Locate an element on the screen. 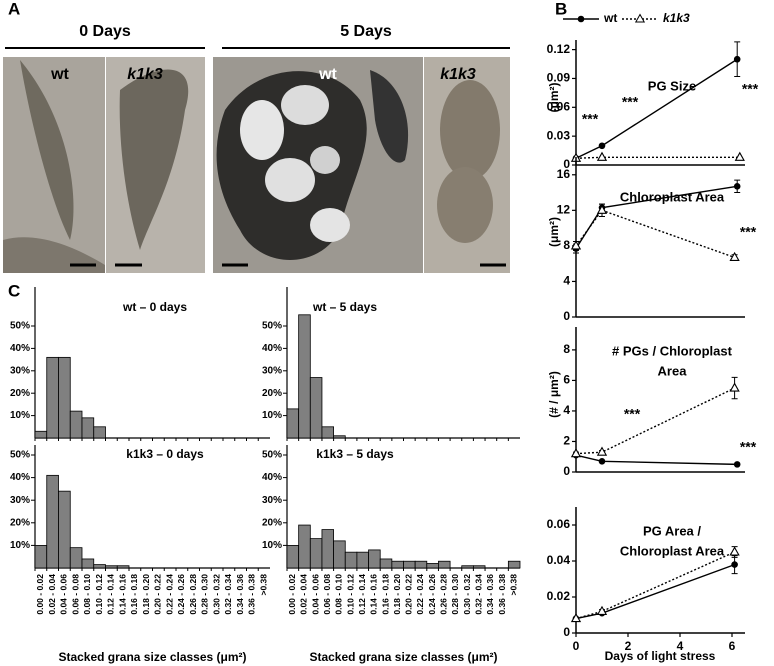  group-label: 5 Days is located at coordinates (366, 31).